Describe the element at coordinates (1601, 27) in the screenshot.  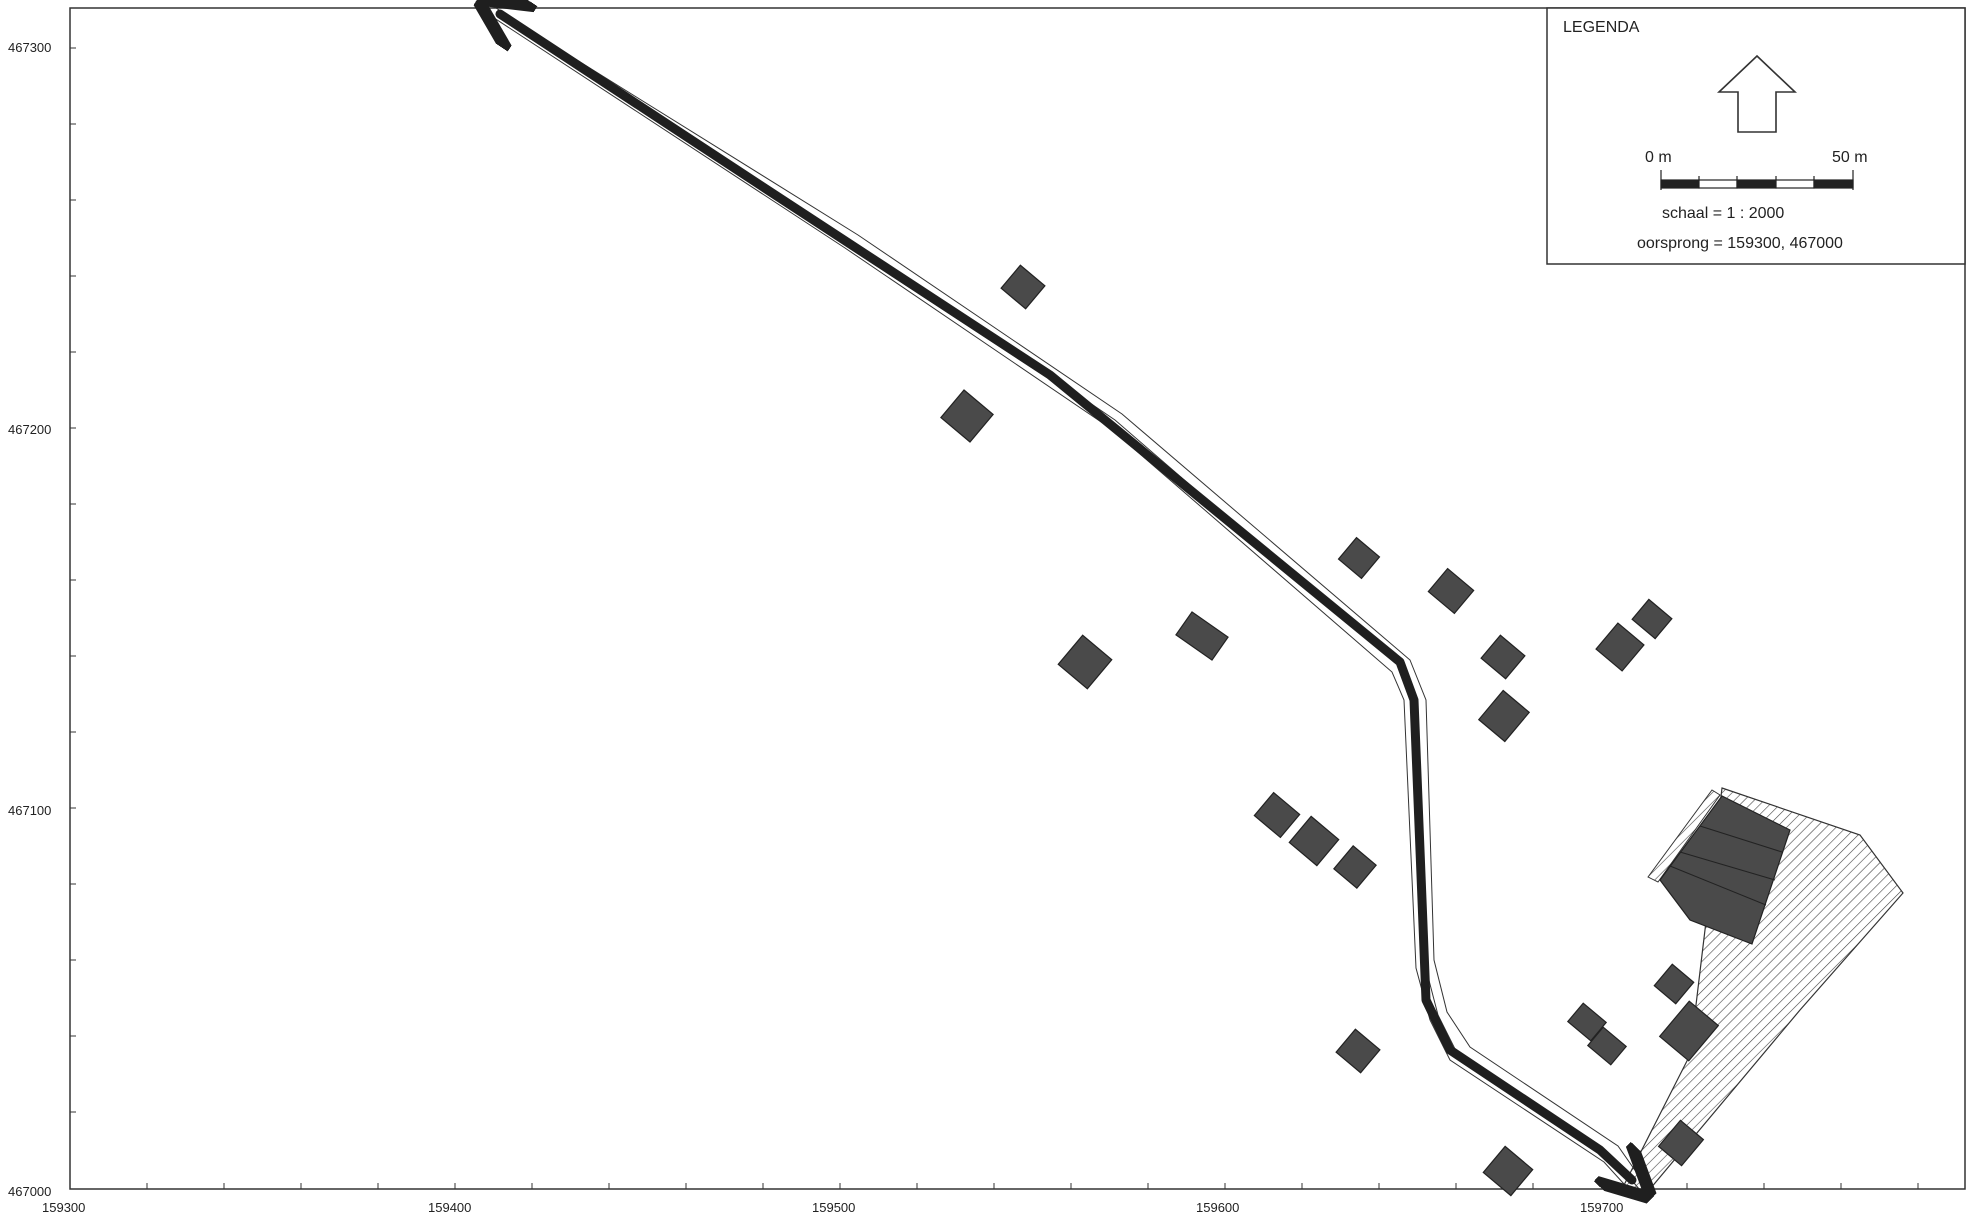
I see `legend-title: LEGENDA` at that location.